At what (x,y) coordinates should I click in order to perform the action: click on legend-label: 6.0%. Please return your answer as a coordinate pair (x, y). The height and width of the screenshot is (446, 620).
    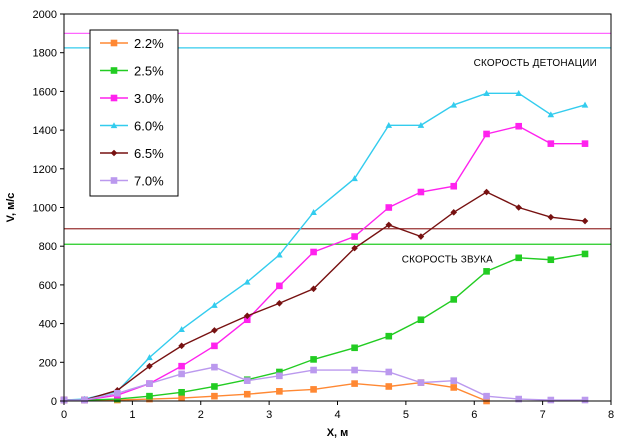
    Looking at the image, I should click on (149, 126).